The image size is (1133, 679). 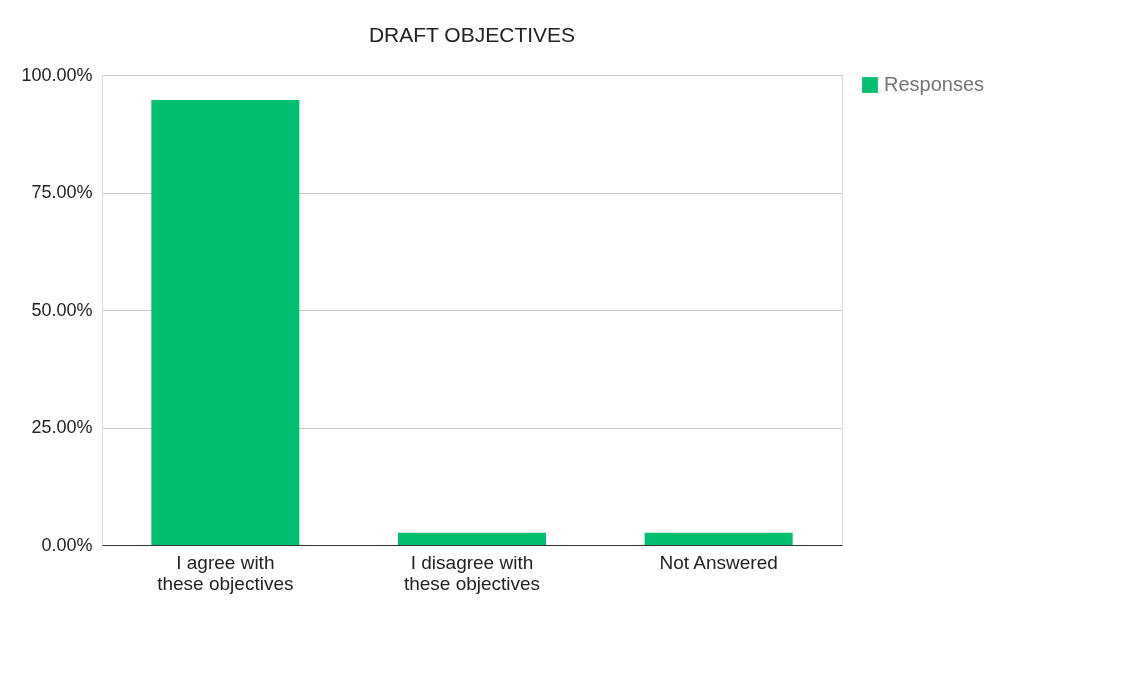 I want to click on y-tick-label: 100.00%, so click(x=57, y=74).